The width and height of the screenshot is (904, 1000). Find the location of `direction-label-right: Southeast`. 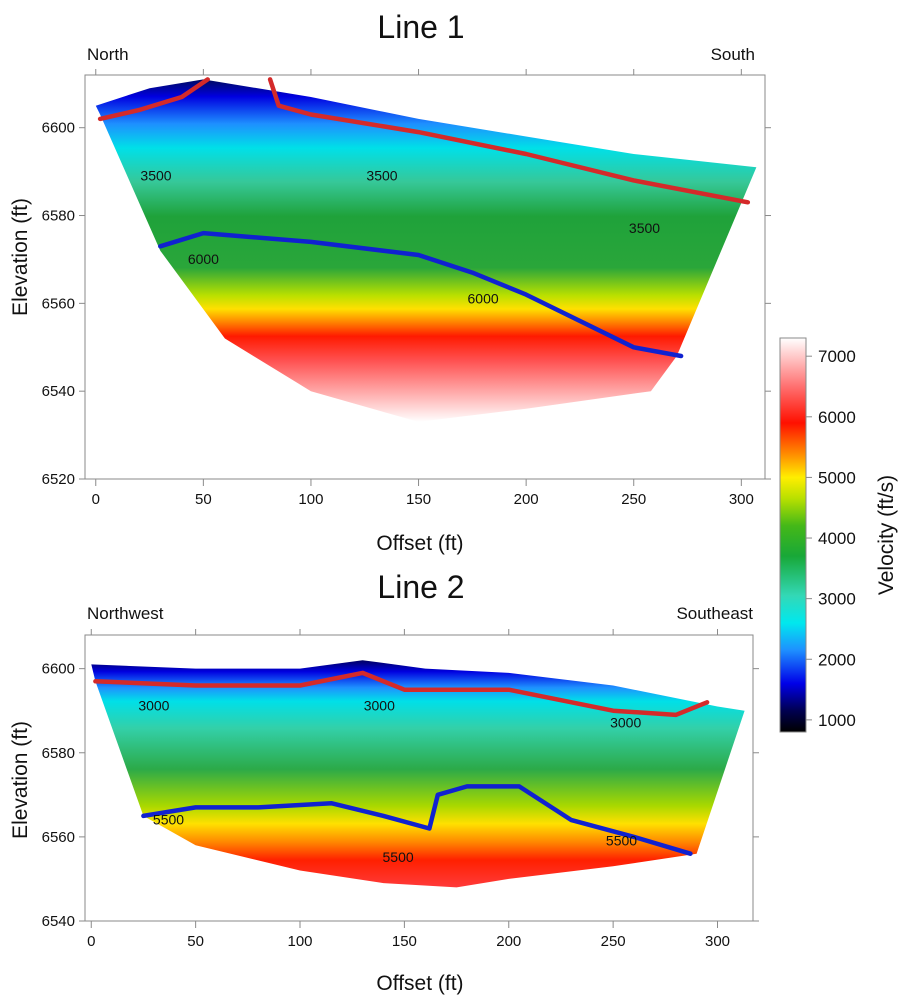

direction-label-right: Southeast is located at coordinates (714, 613).